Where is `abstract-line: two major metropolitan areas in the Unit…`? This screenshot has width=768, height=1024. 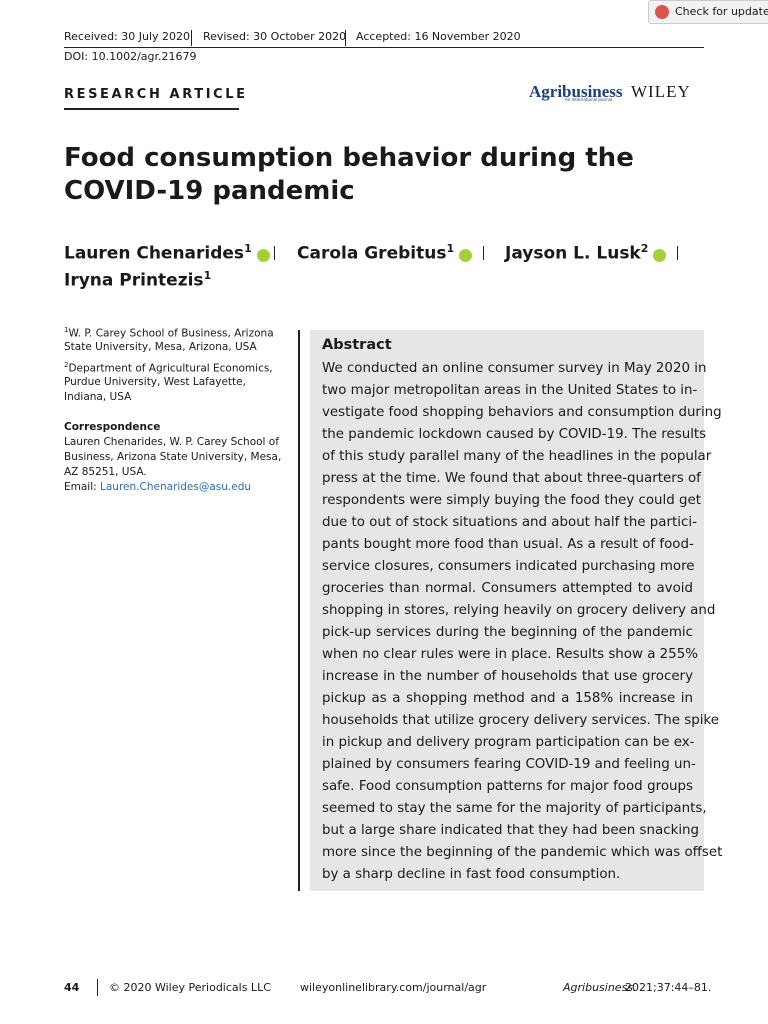
abstract-line: two major metropolitan areas in the Unit… is located at coordinates (510, 390).